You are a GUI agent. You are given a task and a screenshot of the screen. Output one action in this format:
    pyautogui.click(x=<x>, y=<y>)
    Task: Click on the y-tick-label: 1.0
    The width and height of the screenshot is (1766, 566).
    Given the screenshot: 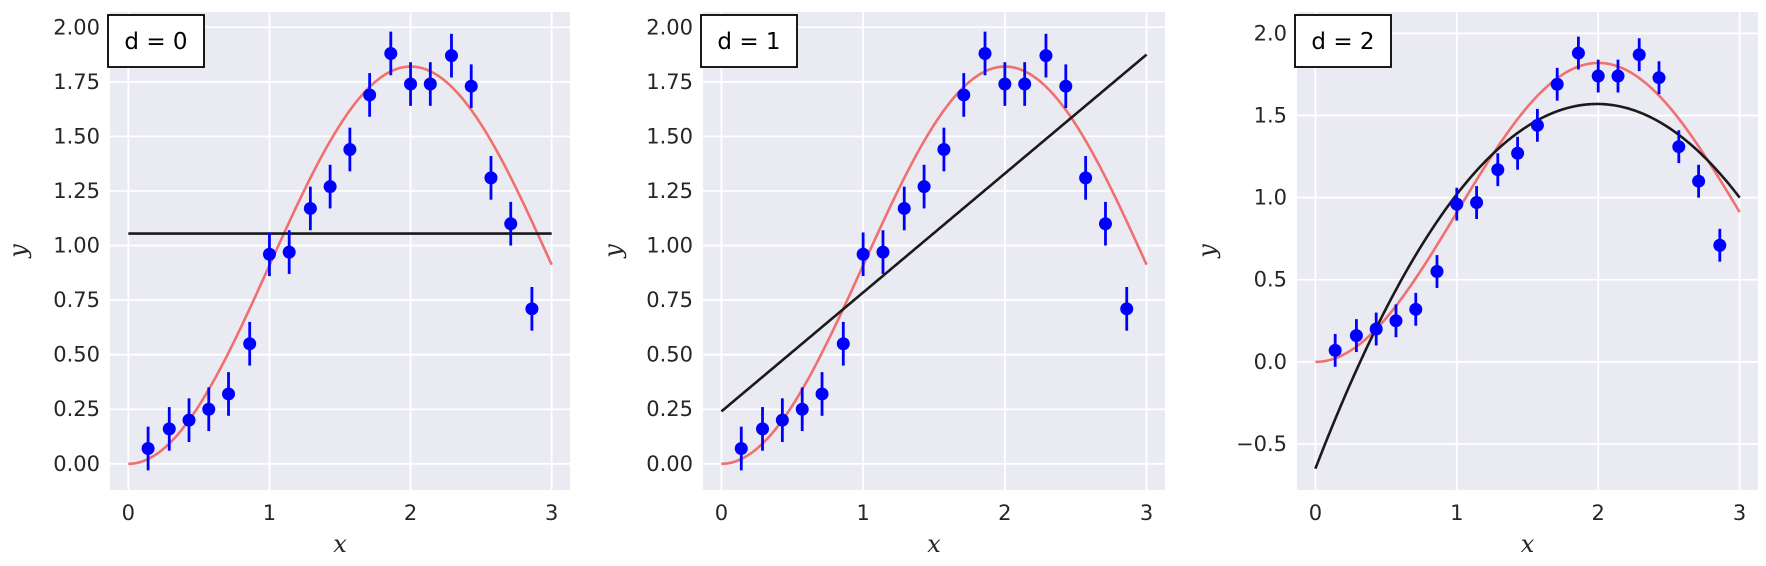 What is the action you would take?
    pyautogui.click(x=1270, y=198)
    